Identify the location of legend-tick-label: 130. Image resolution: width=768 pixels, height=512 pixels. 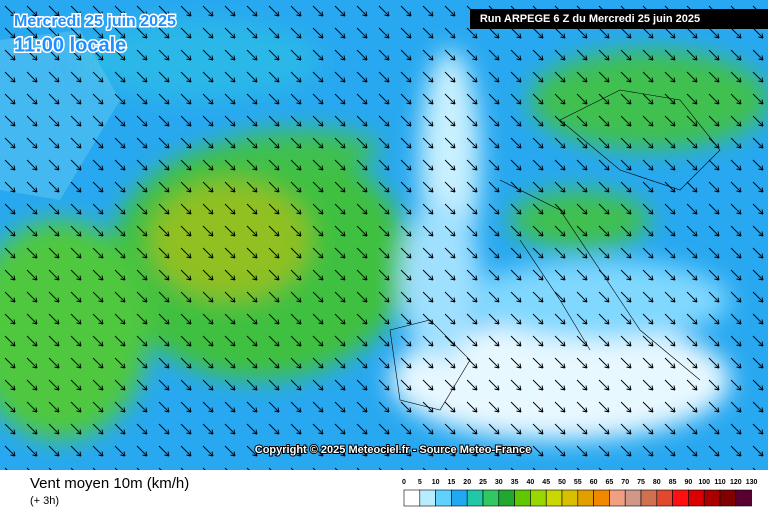
(752, 482).